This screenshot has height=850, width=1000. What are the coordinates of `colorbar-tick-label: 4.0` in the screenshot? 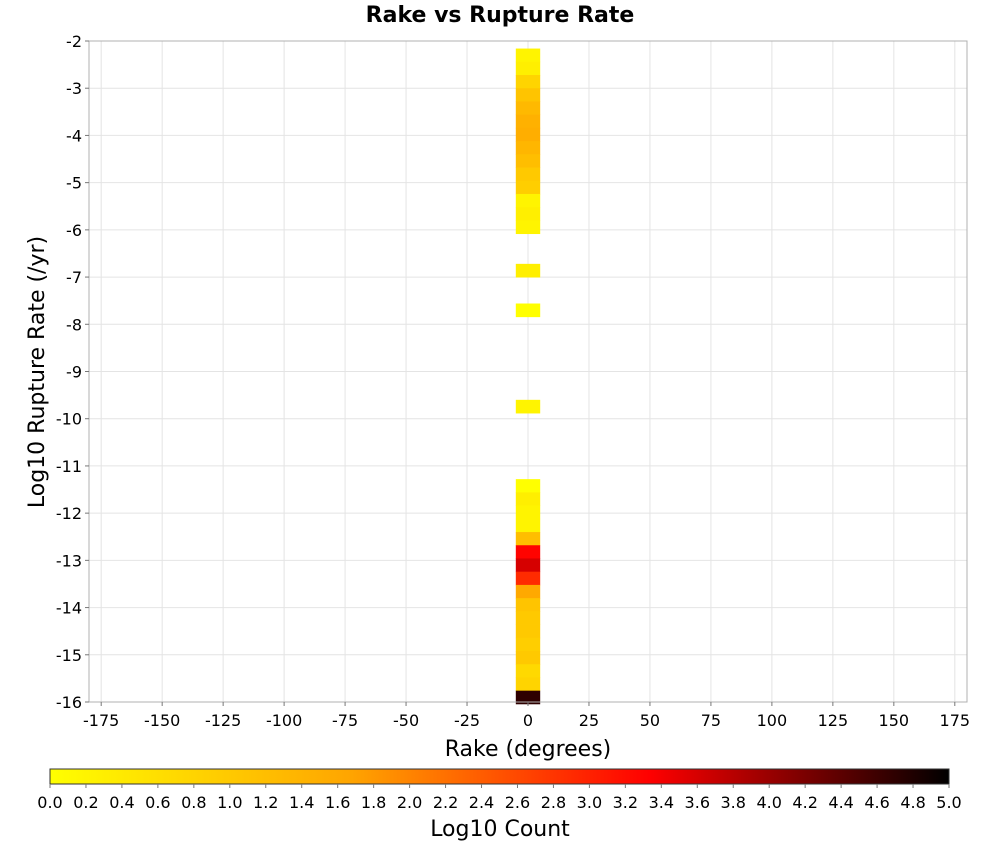 It's located at (768, 802).